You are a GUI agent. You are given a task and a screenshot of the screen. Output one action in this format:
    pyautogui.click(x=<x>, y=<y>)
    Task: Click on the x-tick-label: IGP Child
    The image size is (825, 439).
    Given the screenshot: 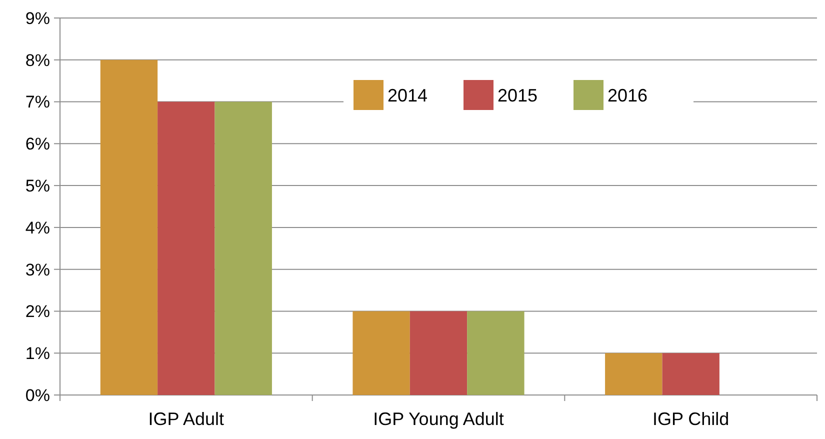 What is the action you would take?
    pyautogui.click(x=691, y=419)
    